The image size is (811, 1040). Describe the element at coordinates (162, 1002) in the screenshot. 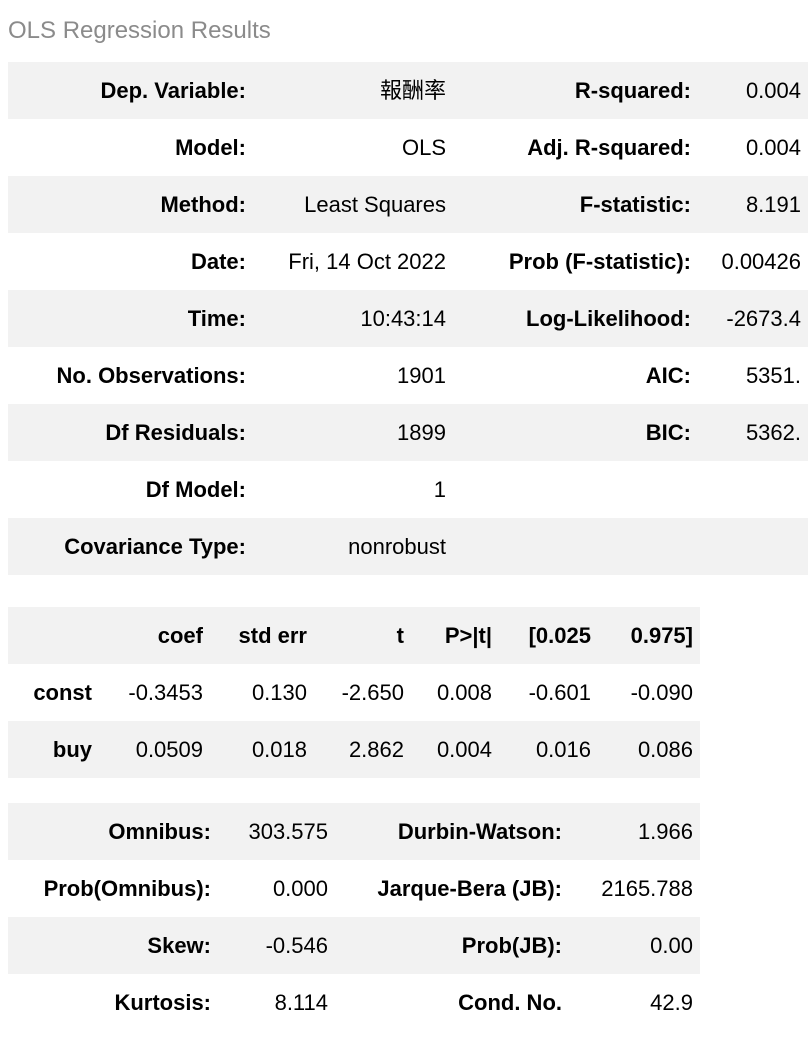

I see `diagnostic-label: Kurtosis:` at that location.